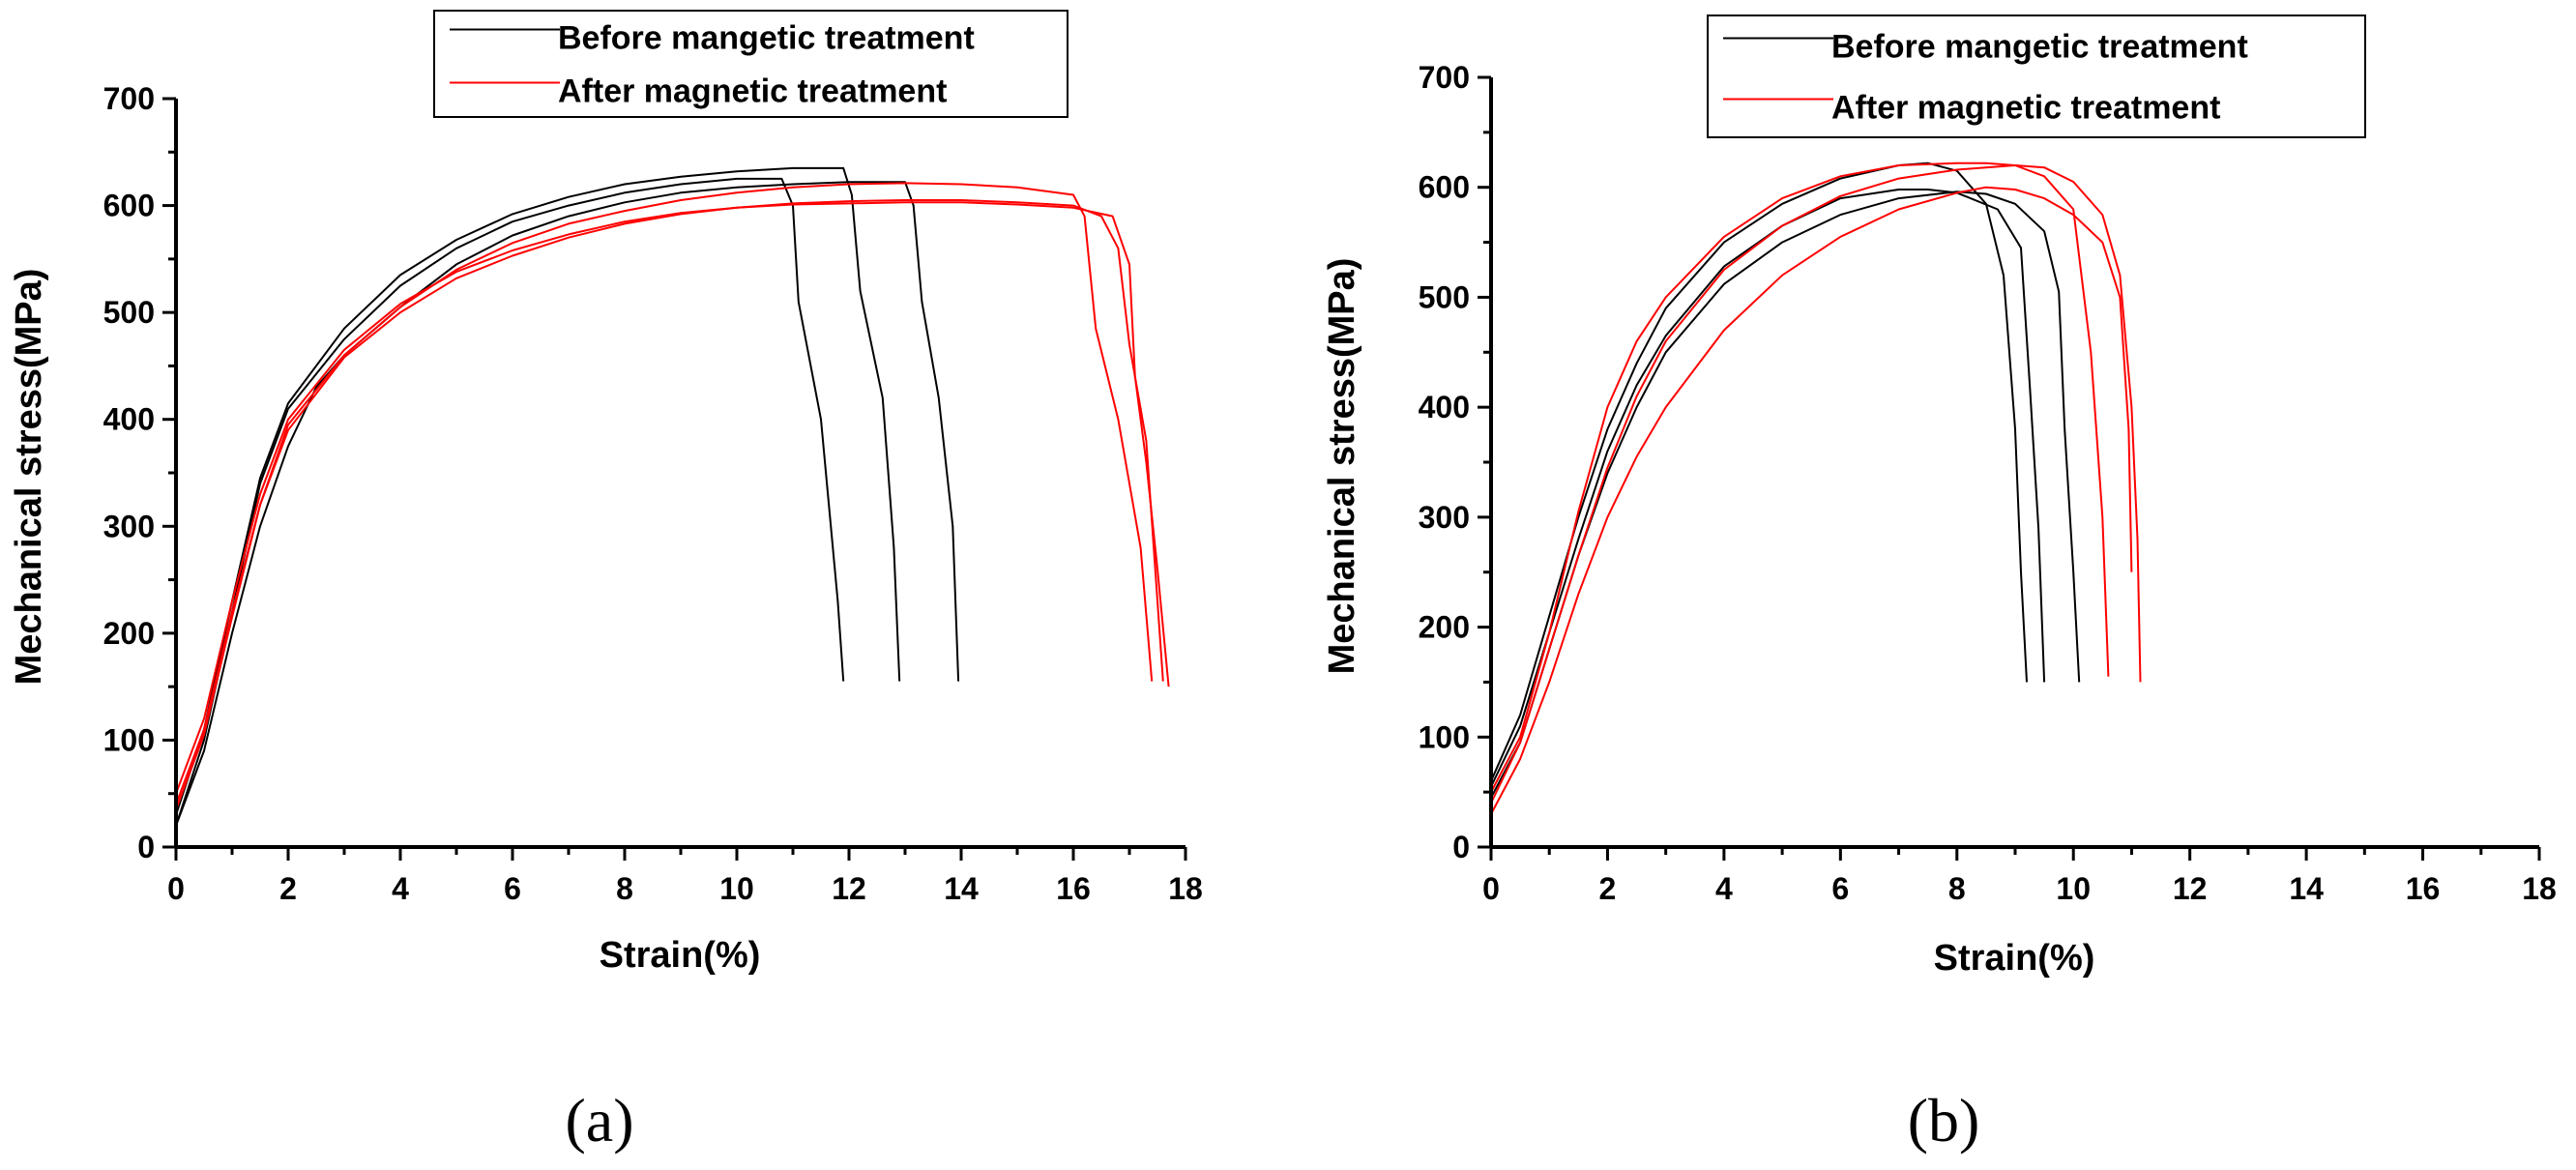 The image size is (2576, 1170). I want to click on series-group, so click(1816, 488).